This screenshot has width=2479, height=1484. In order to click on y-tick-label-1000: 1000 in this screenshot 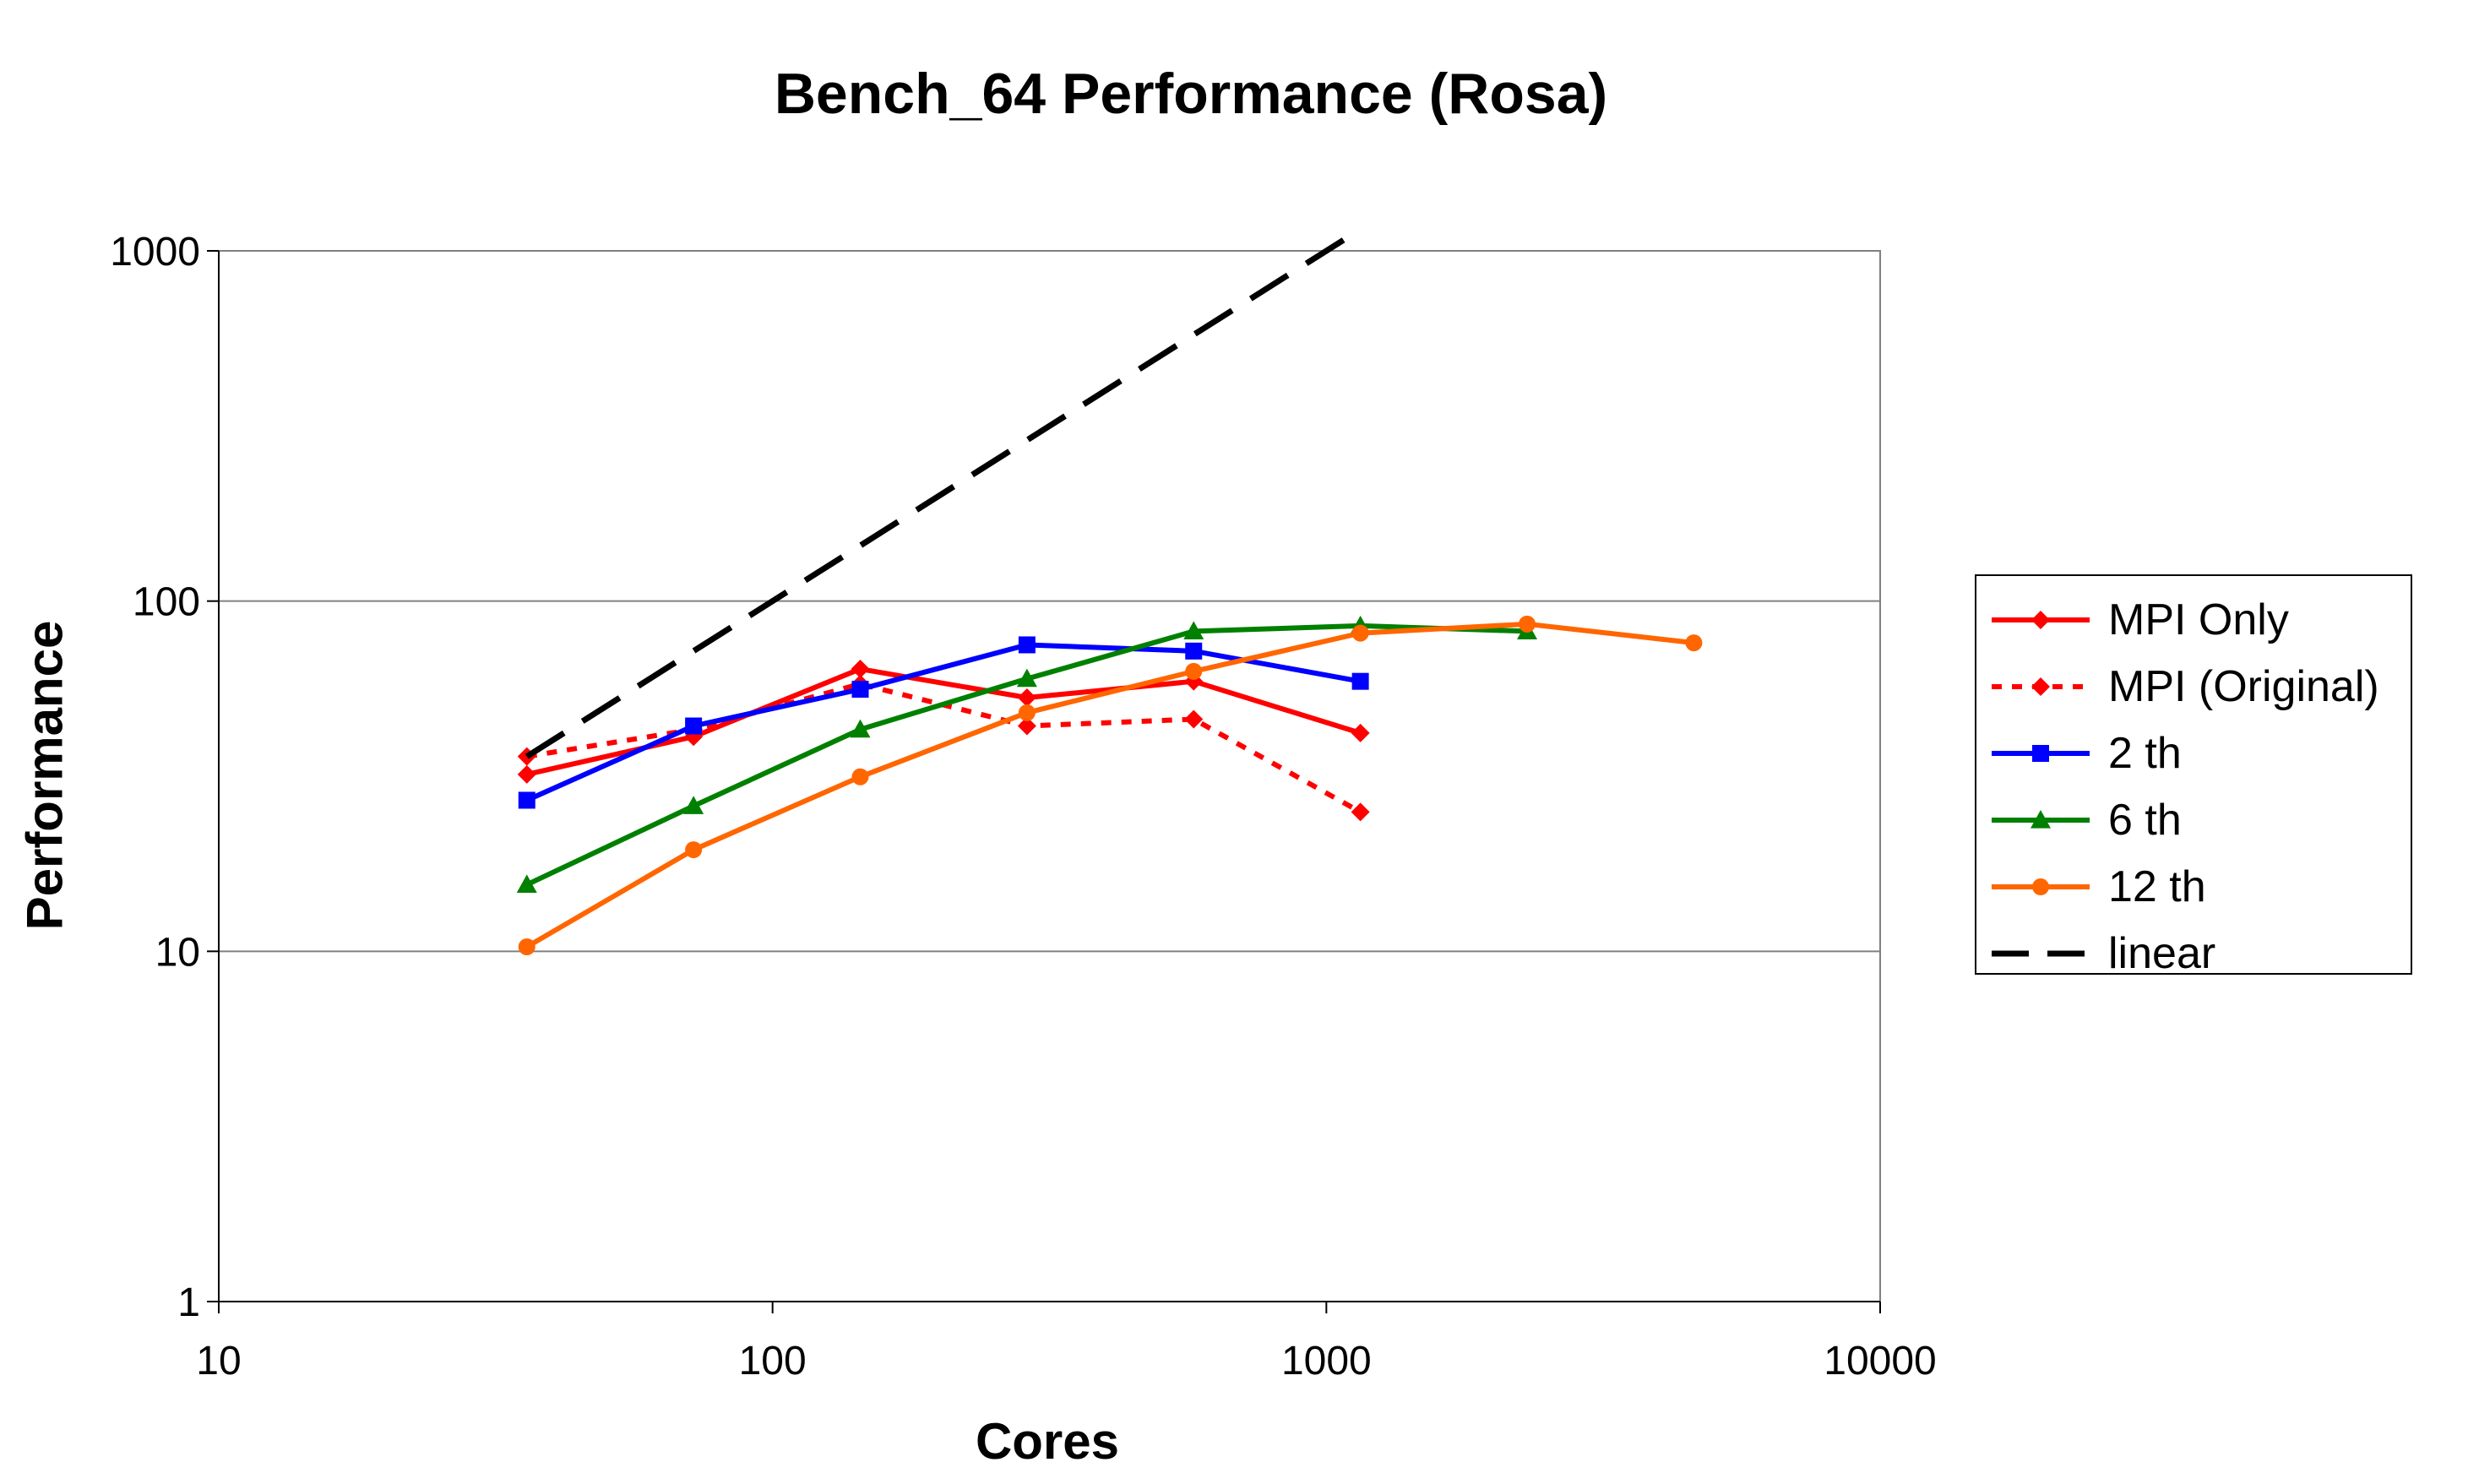, I will do `click(155, 252)`.